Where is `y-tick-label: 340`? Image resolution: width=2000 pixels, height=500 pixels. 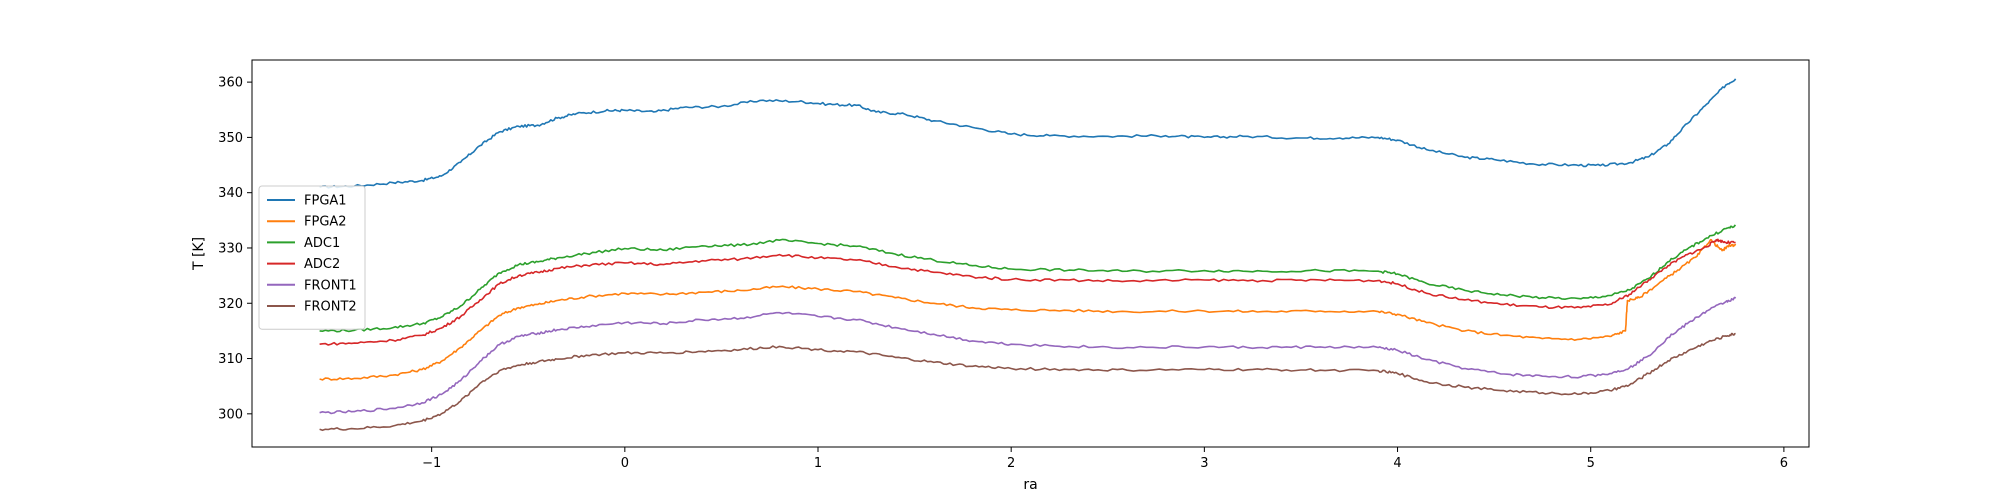 y-tick-label: 340 is located at coordinates (230, 193).